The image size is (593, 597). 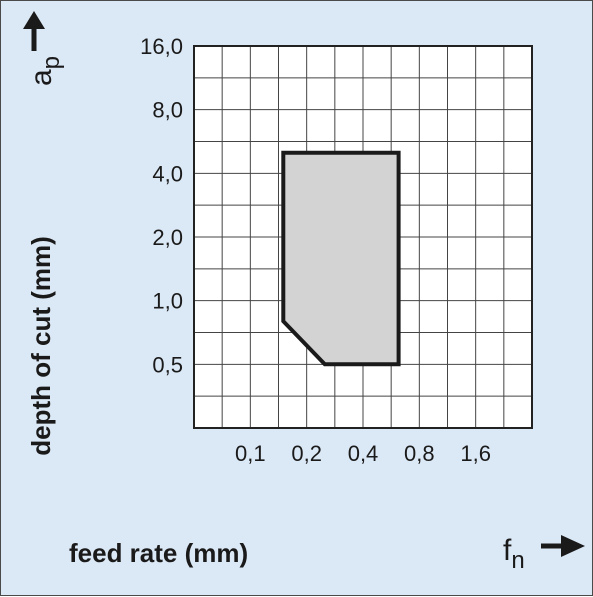 I want to click on x-tick-label: 0,2, so click(x=306, y=453).